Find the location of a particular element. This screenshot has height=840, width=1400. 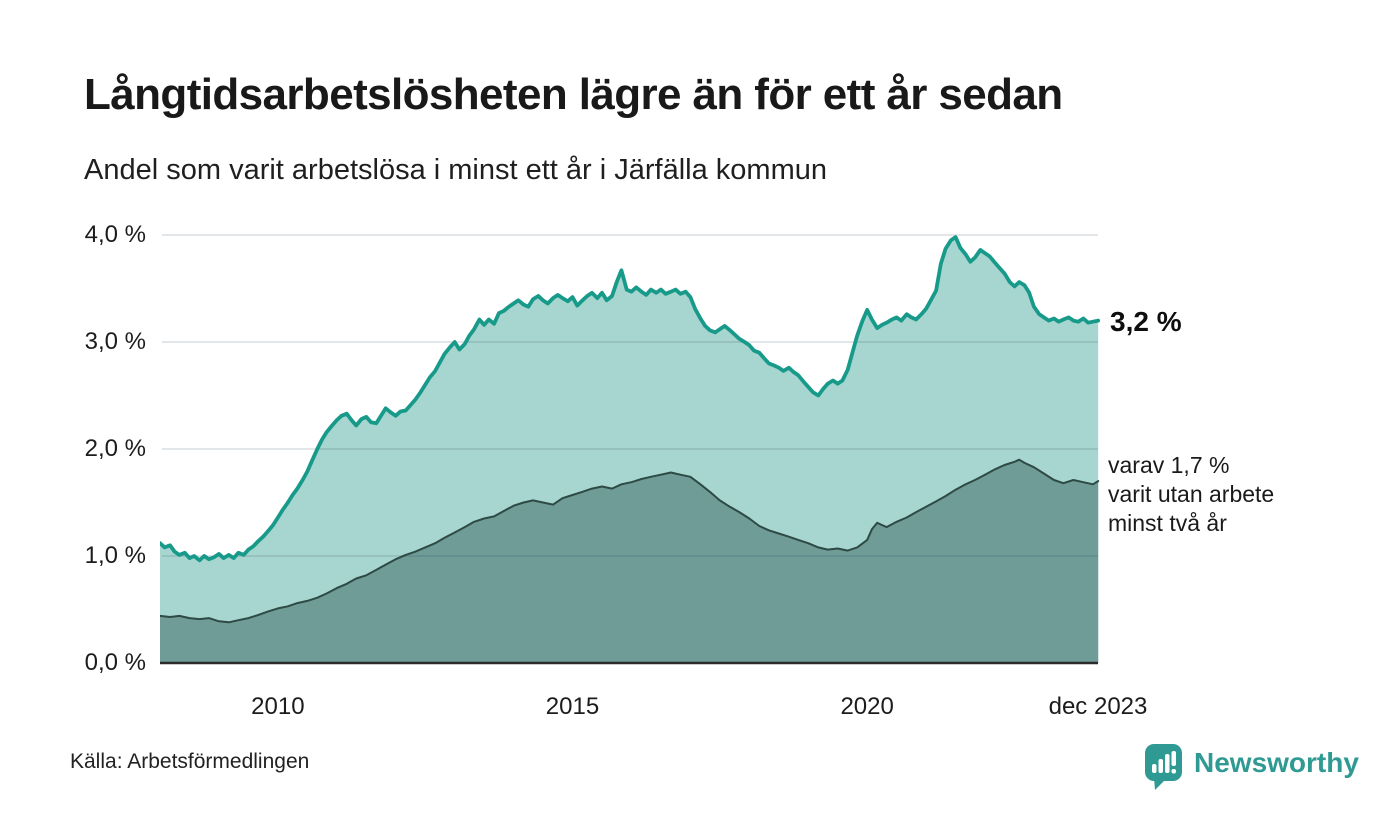

source-caption: Källa: Arbetsförmedlingen is located at coordinates (190, 761).